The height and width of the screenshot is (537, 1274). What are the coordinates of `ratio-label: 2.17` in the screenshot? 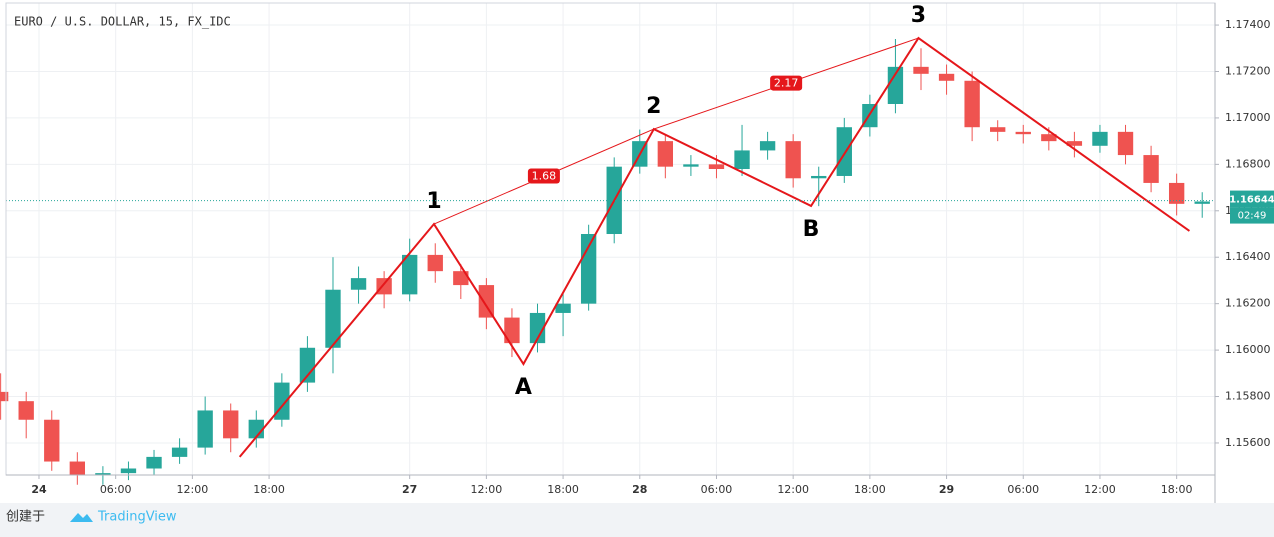 It's located at (786, 83).